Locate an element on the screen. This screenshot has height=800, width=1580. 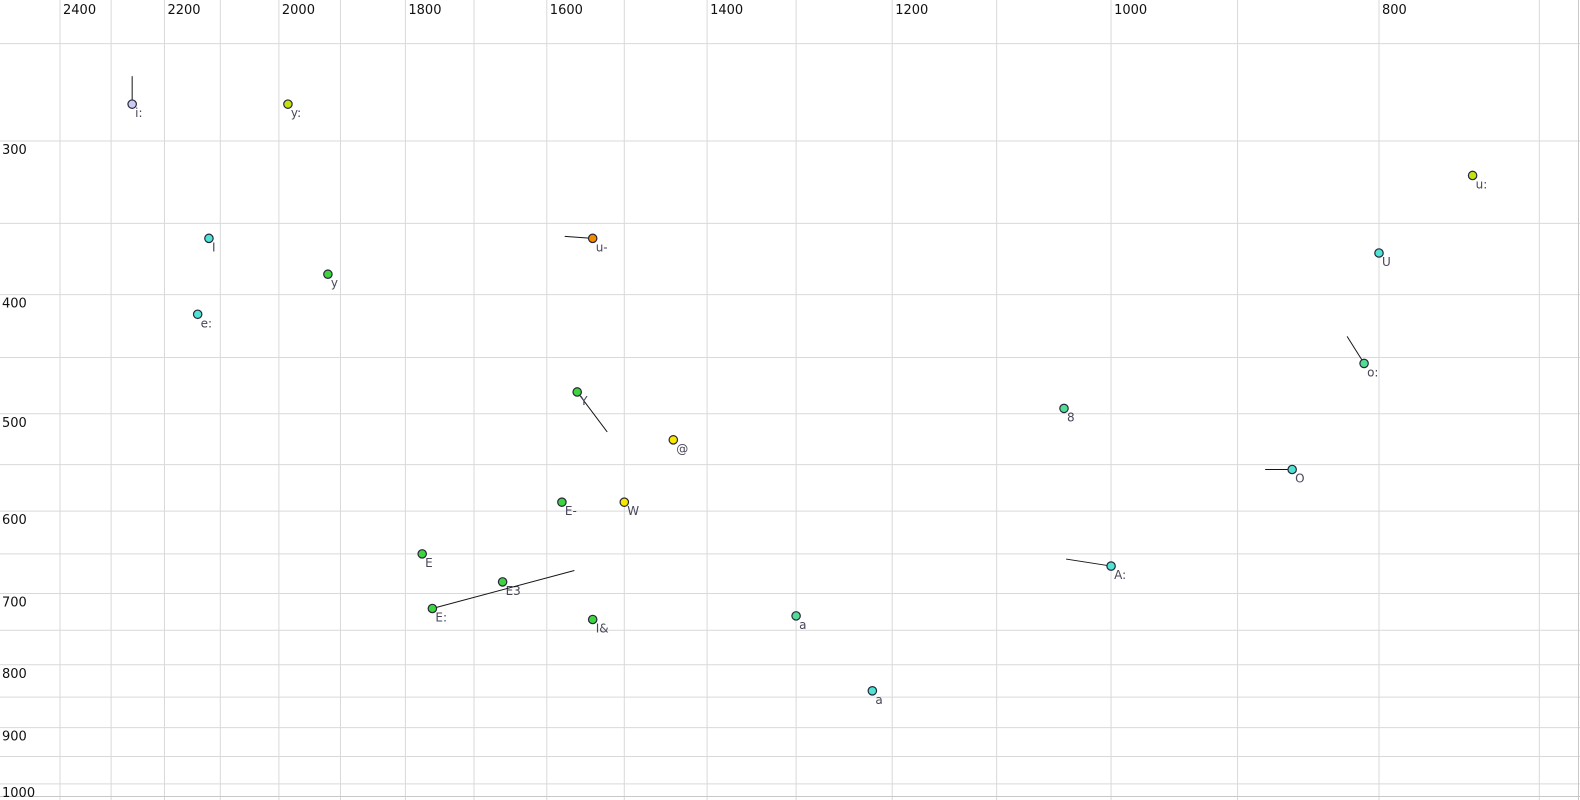
vowel-point-O is located at coordinates (1292, 469).